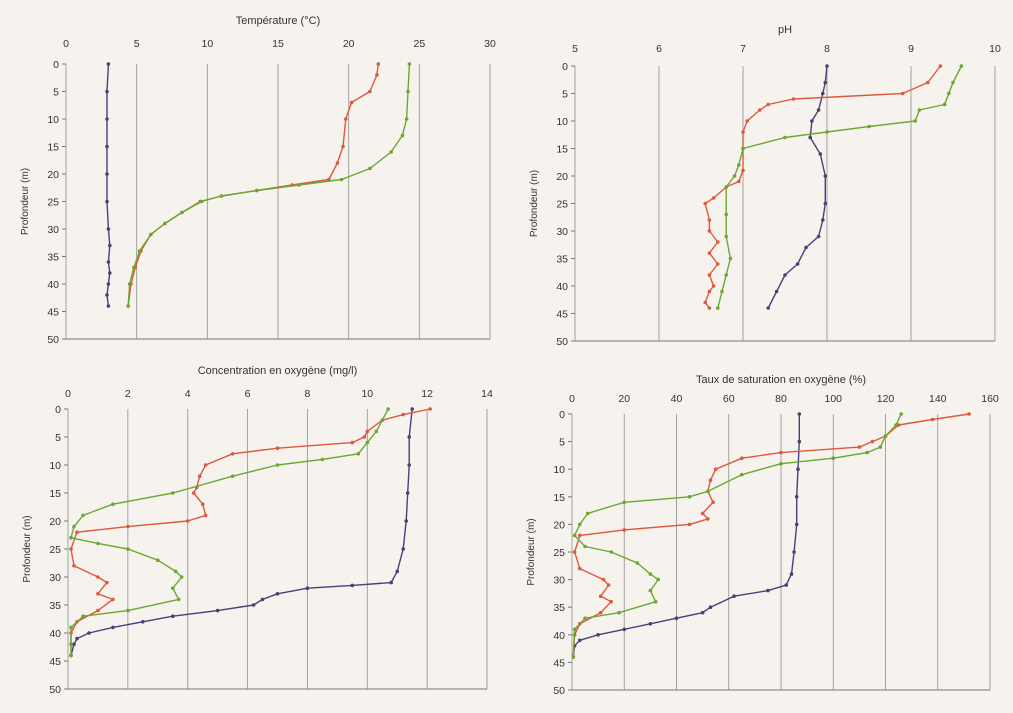 This screenshot has width=1013, height=713. What do you see at coordinates (207, 44) in the screenshot?
I see `x-tick-label: 10` at bounding box center [207, 44].